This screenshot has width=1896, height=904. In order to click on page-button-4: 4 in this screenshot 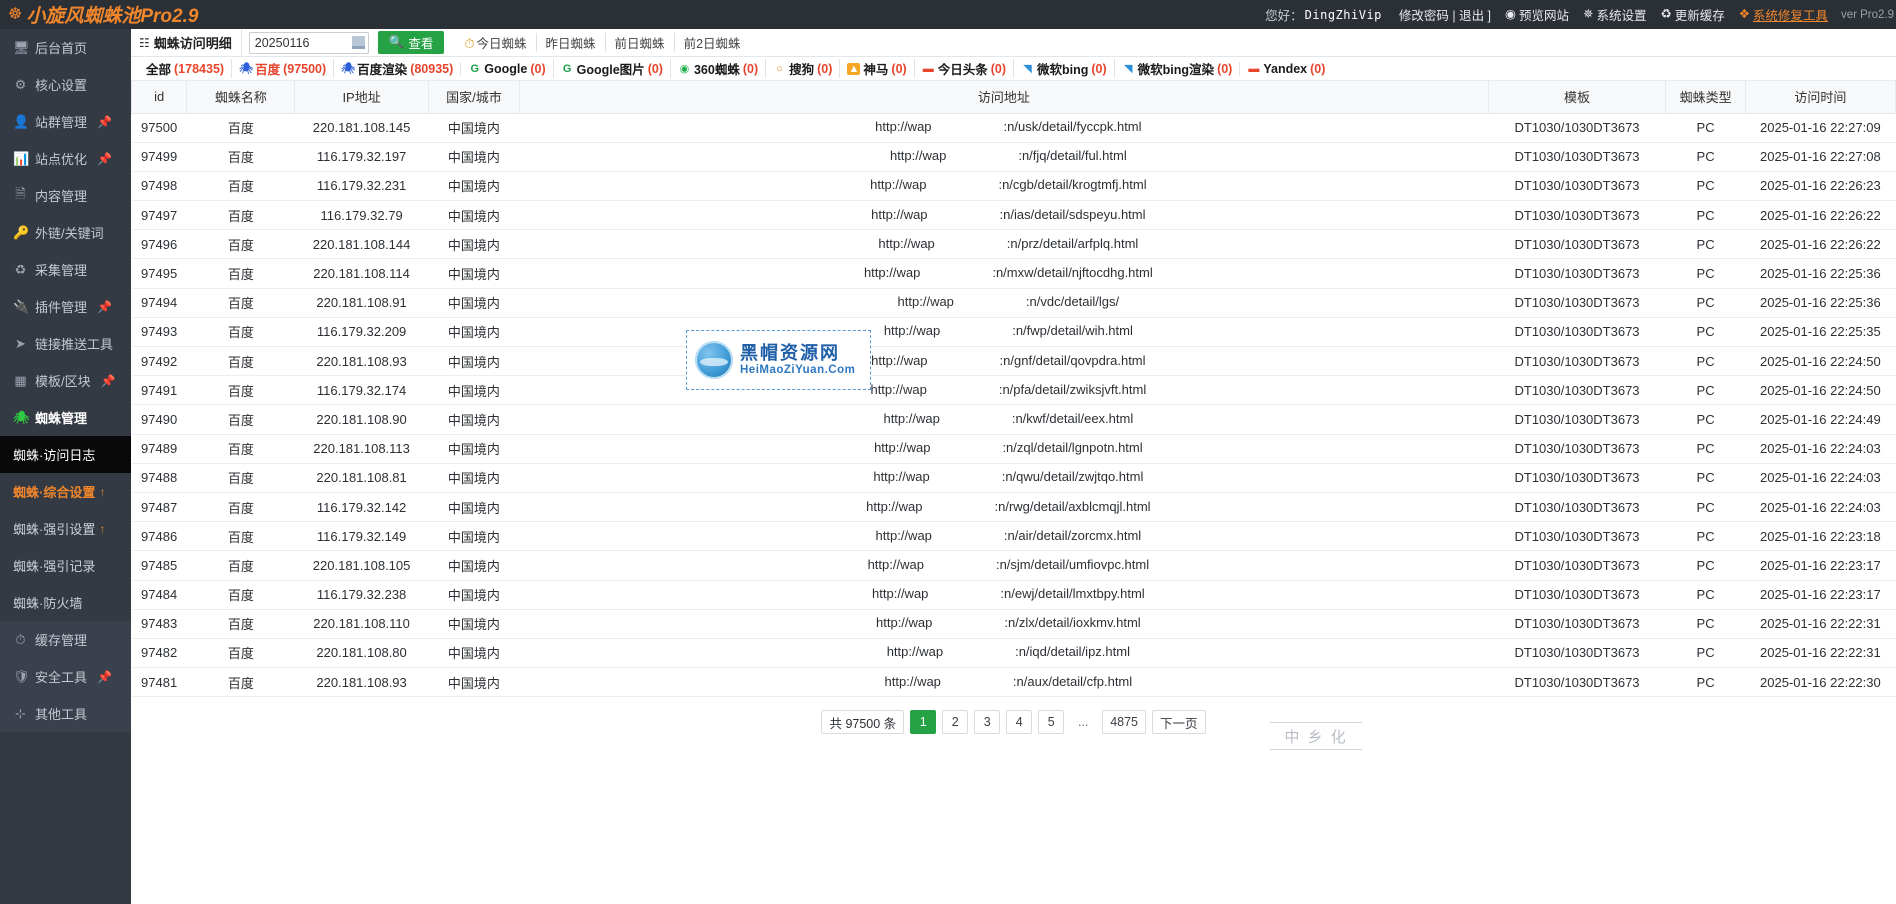, I will do `click(1019, 722)`.